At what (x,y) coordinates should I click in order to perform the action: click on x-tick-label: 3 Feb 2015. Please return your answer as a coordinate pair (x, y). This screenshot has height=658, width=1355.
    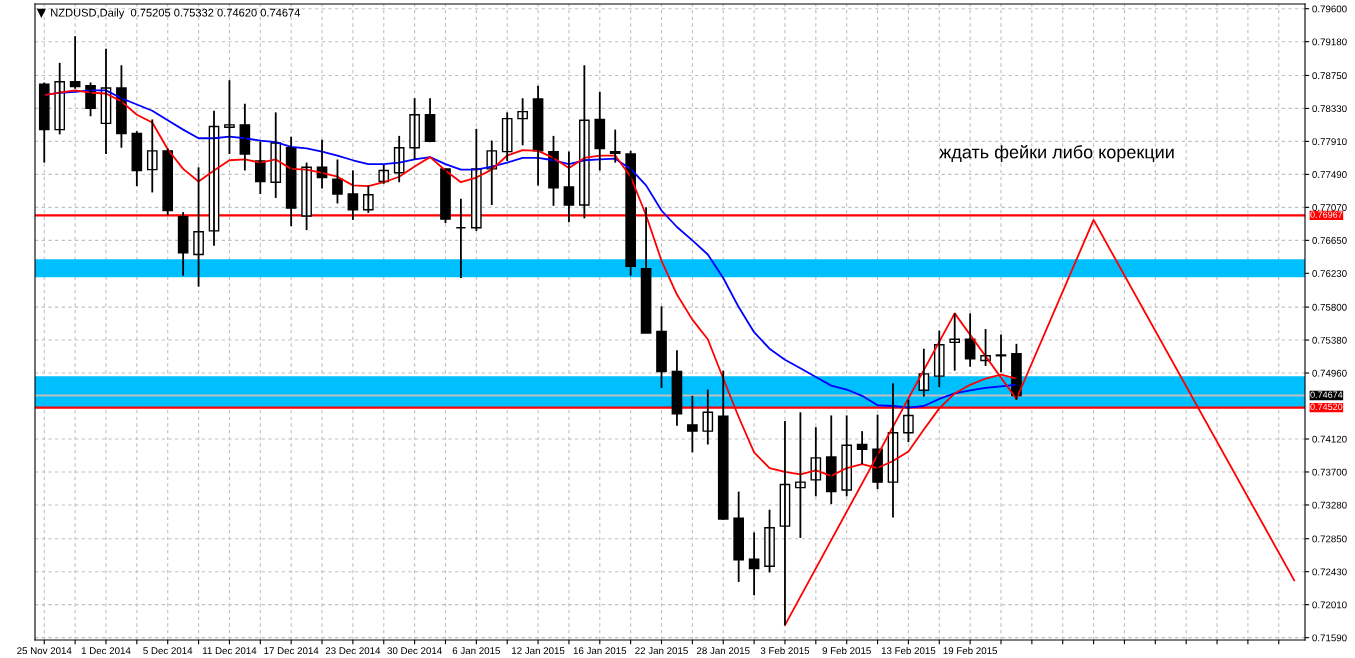
    Looking at the image, I should click on (785, 650).